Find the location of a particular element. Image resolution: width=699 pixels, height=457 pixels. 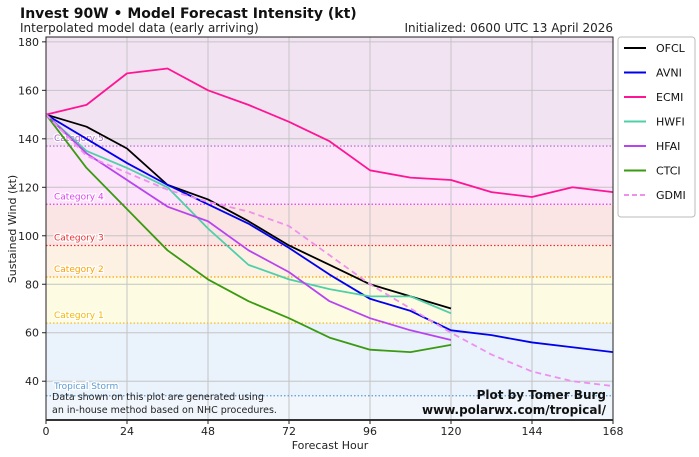

legend-label: CTCI is located at coordinates (668, 171).